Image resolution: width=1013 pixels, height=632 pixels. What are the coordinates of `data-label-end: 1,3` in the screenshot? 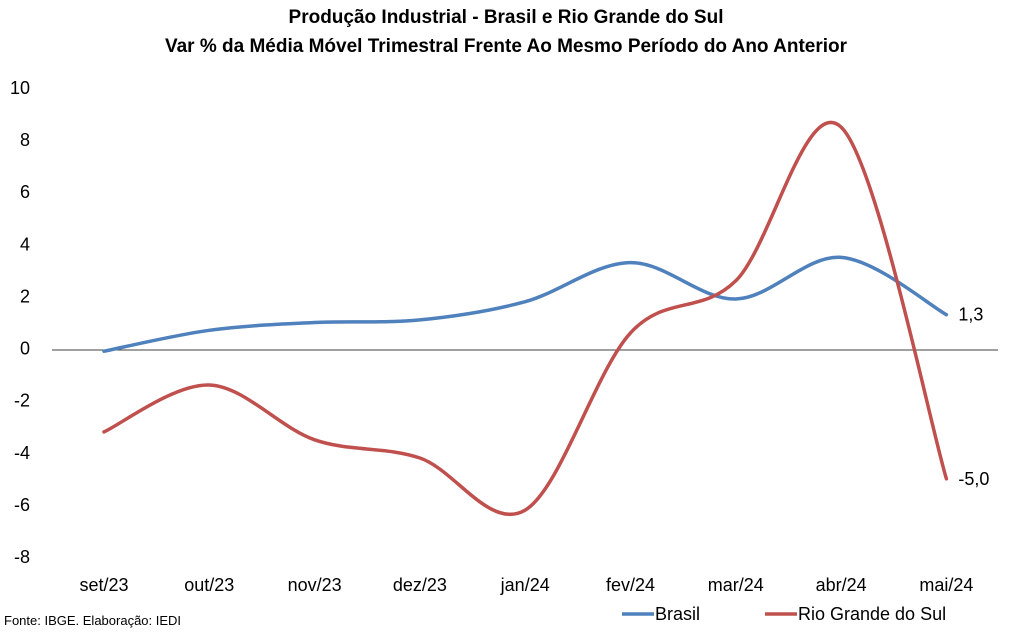 It's located at (970, 315).